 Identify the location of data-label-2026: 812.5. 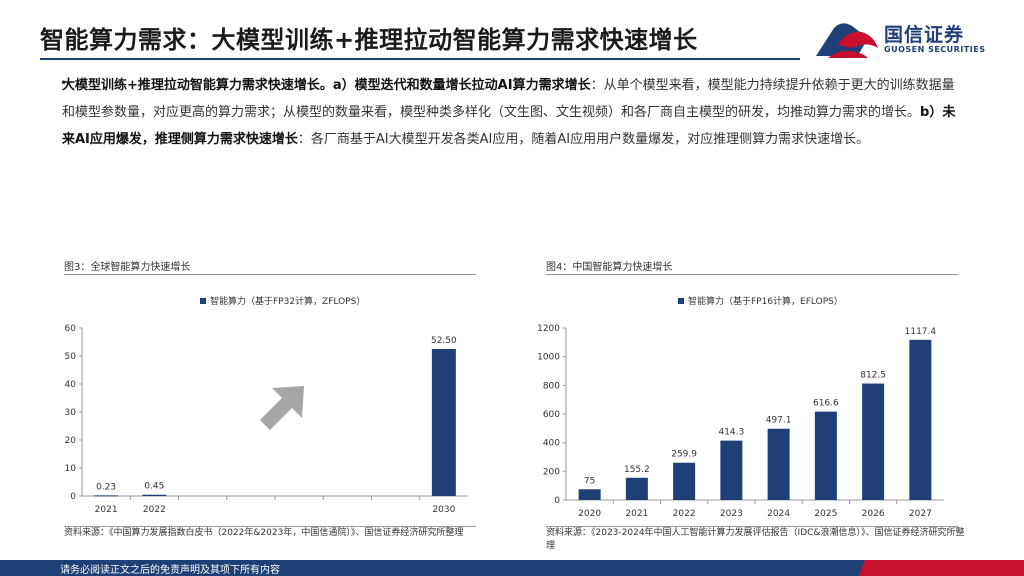
(873, 376).